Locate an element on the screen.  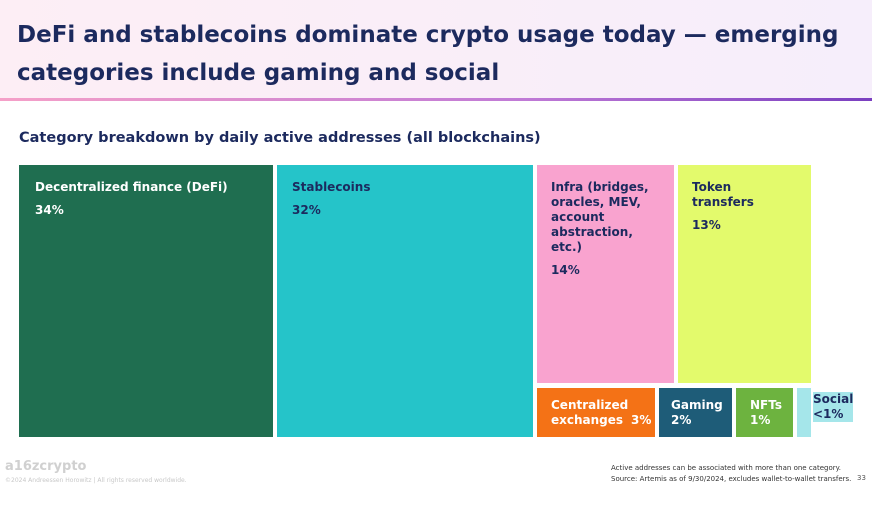
category-value-label: 2% is located at coordinates (681, 420).